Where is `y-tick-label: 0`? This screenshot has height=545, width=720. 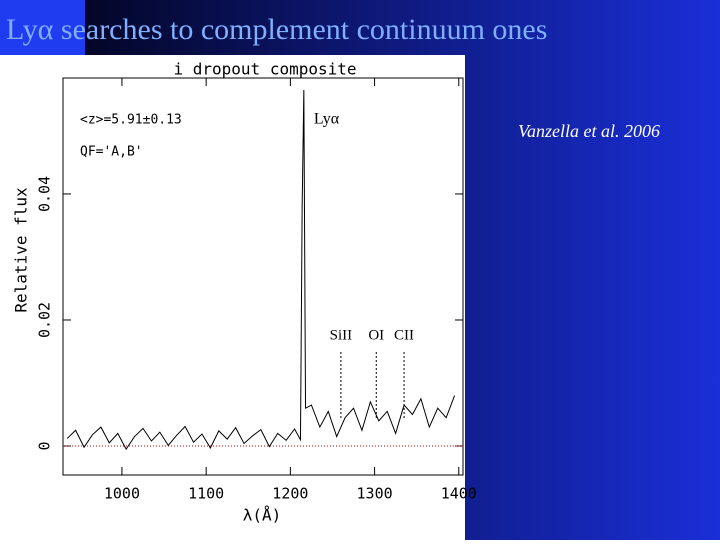
y-tick-label: 0 is located at coordinates (45, 445).